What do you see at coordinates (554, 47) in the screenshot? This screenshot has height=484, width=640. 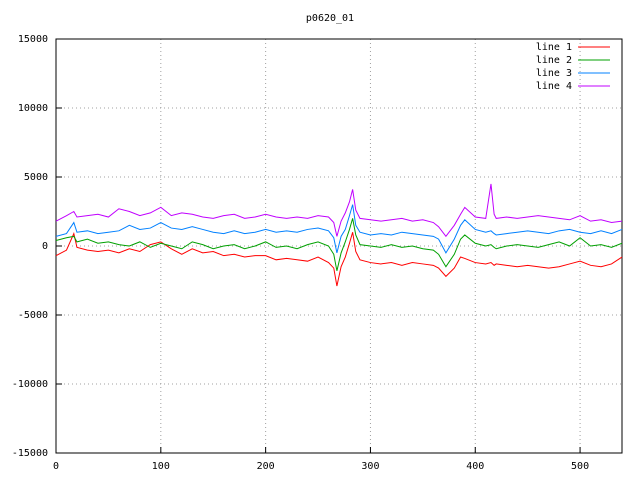 I see `legend-label: line 1` at bounding box center [554, 47].